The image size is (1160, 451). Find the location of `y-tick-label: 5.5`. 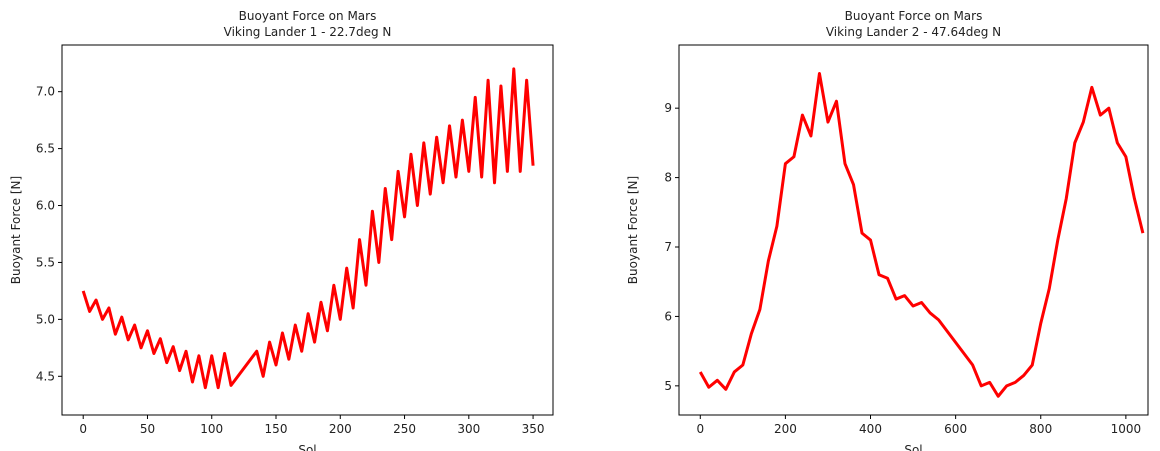

y-tick-label: 5.5 is located at coordinates (45, 262).